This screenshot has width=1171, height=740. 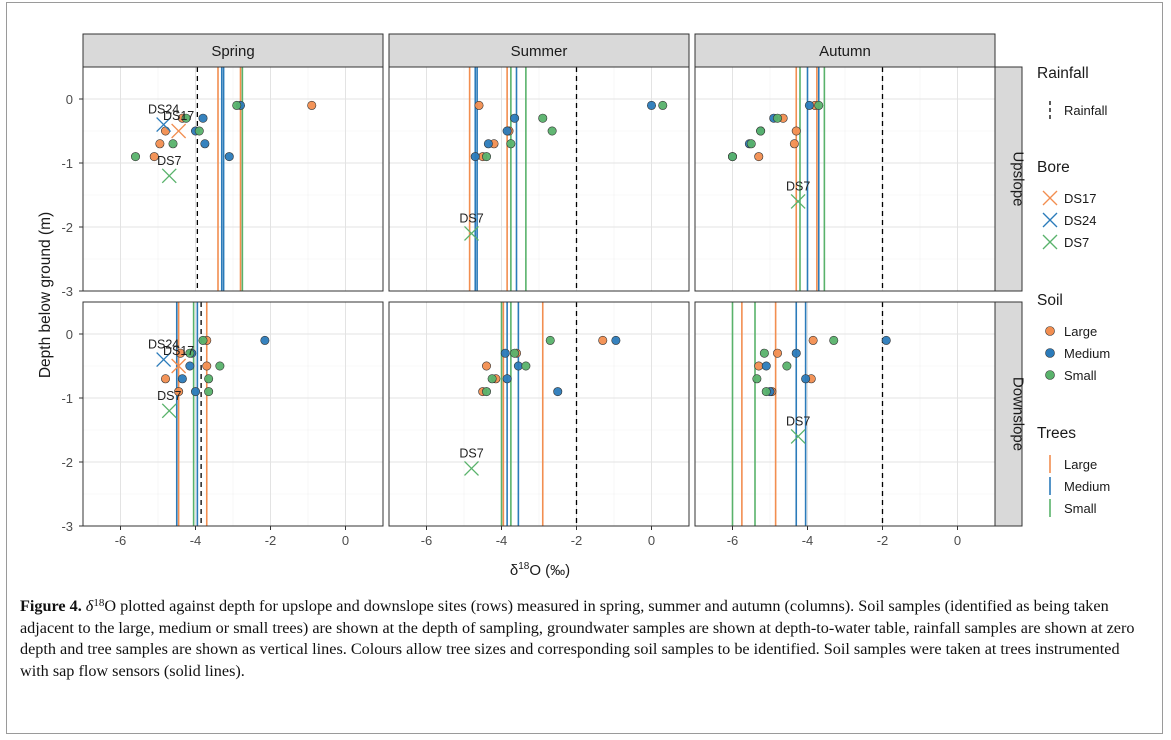 I want to click on legend-soil-key-medium, so click(x=1050, y=353).